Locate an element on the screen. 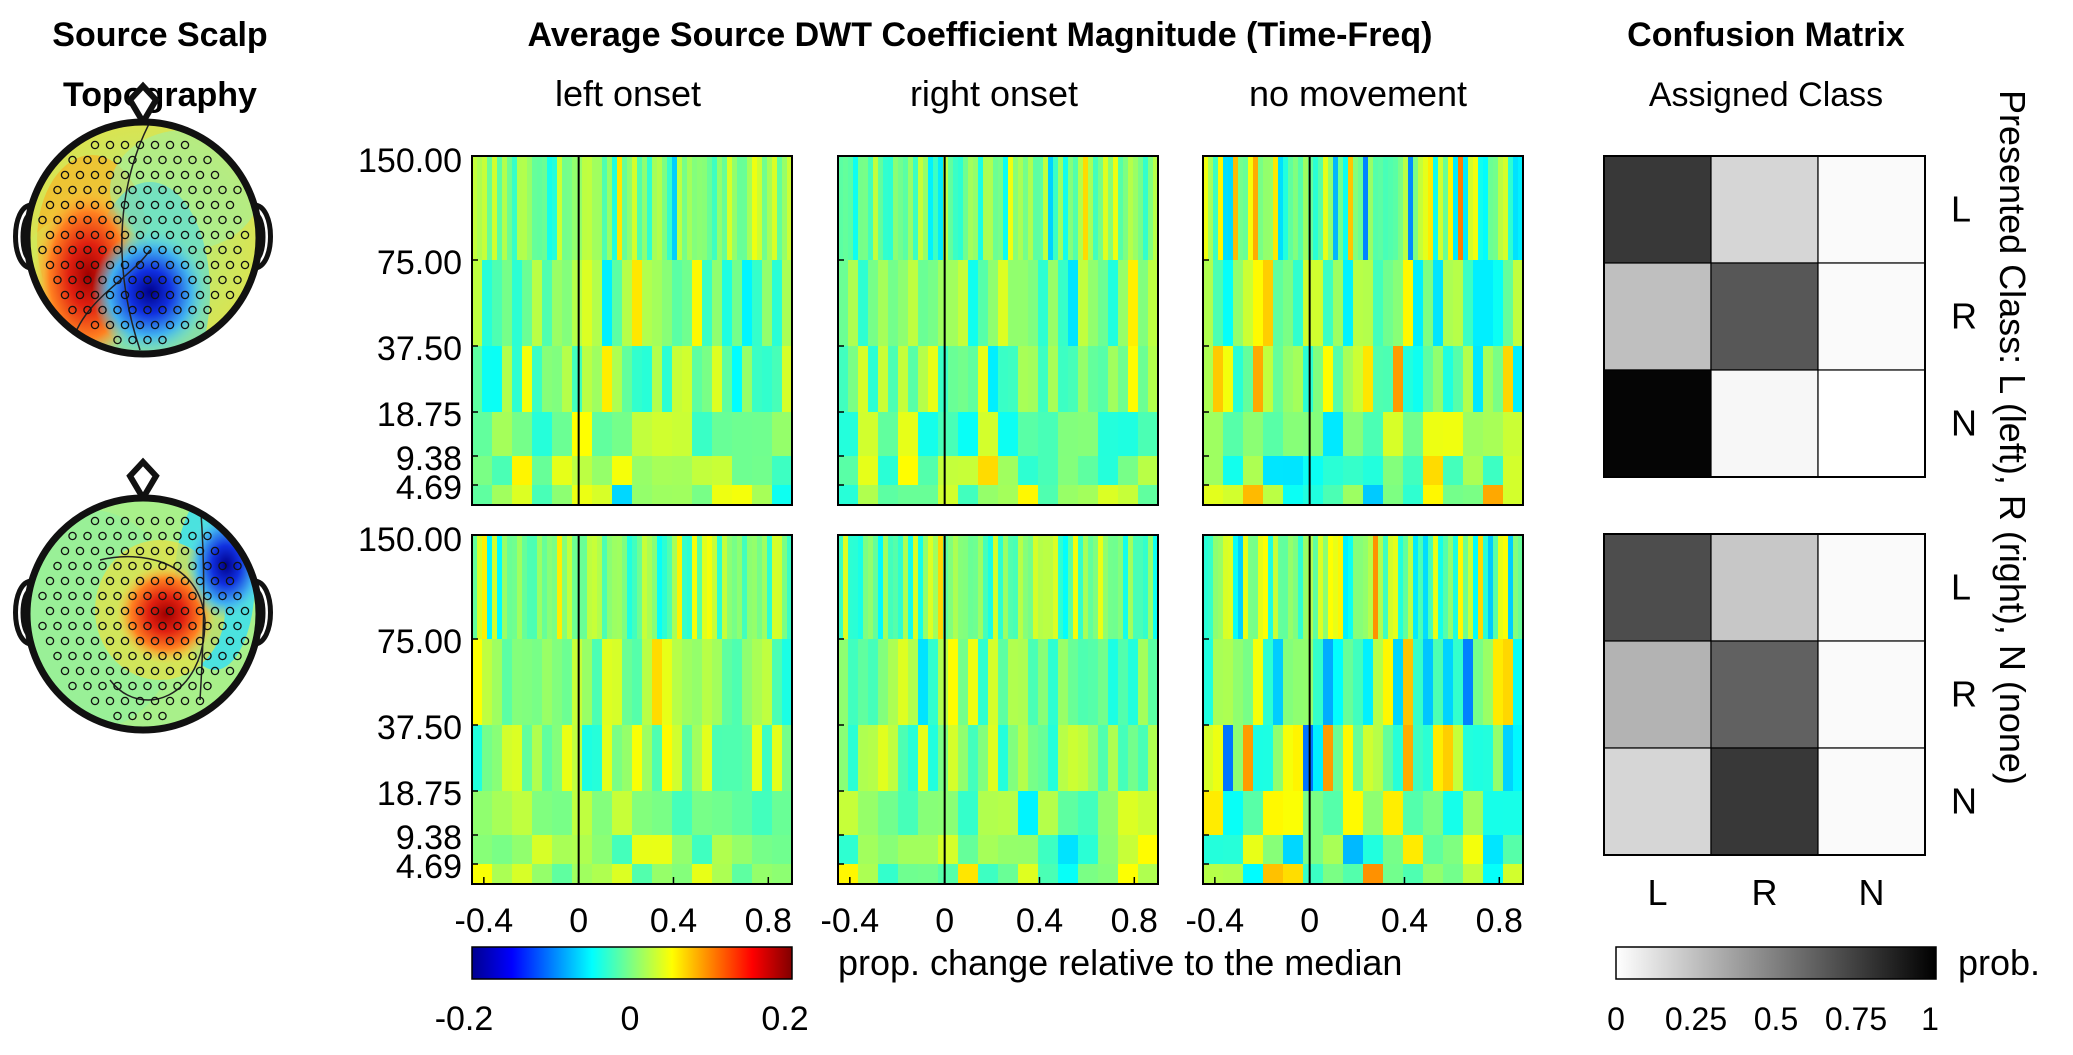 This screenshot has width=2073, height=1055. heatmap-panel-r1-no-movement is located at coordinates (1363, 330).